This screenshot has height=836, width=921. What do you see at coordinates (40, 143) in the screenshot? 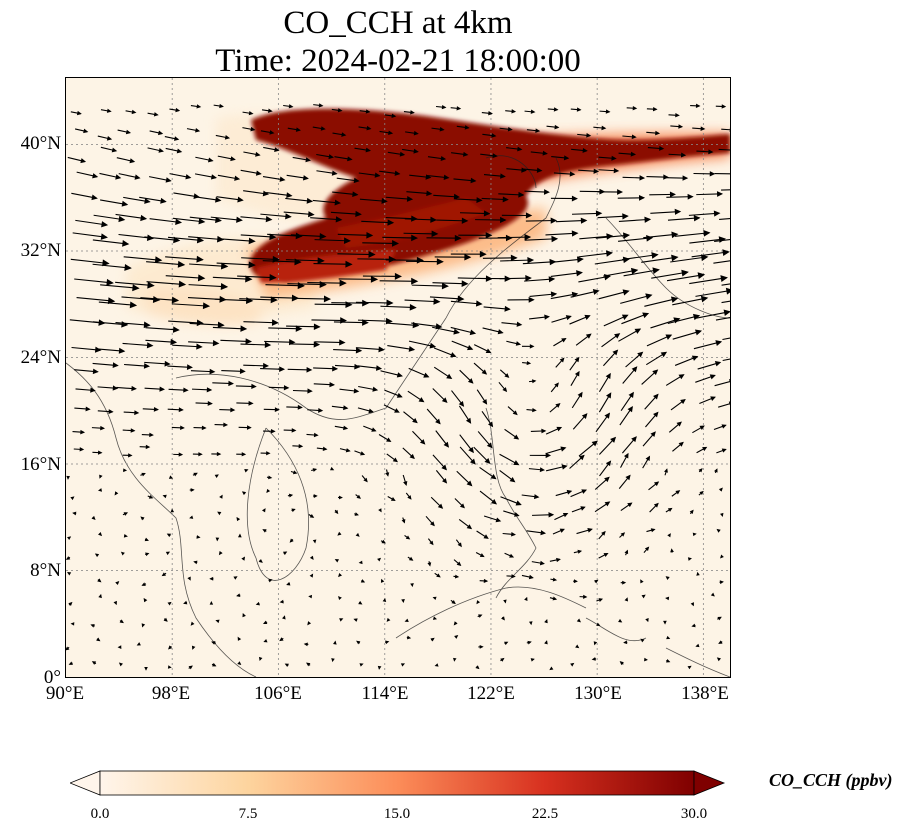
I see `lat-label-40n: 40°N` at bounding box center [40, 143].